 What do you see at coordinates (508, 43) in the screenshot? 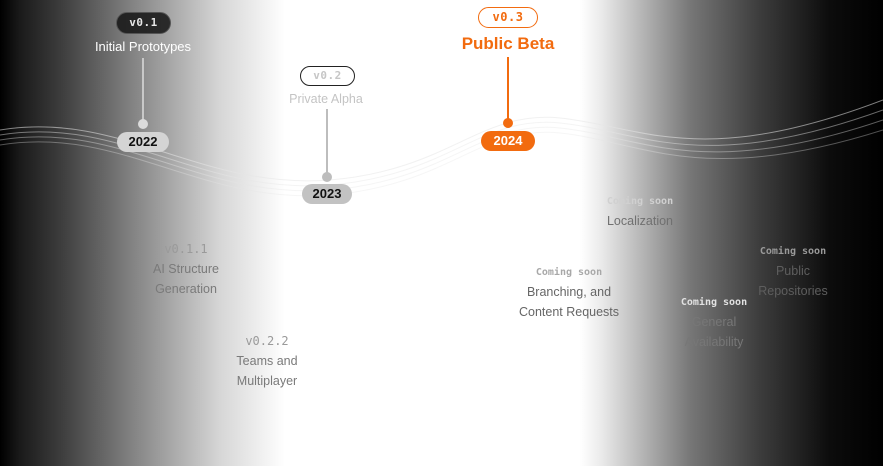
I see `milestone-title-public-beta: Public Beta` at bounding box center [508, 43].